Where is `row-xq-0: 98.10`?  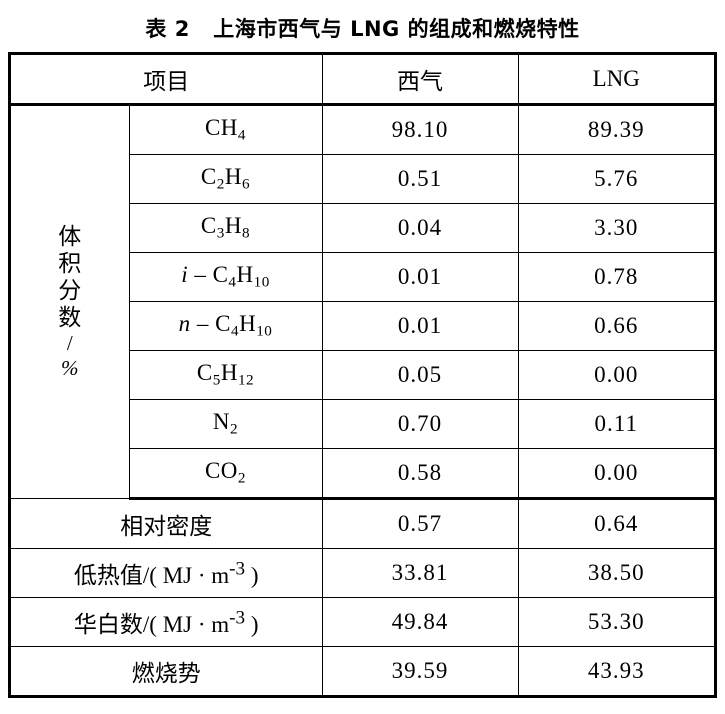 row-xq-0: 98.10 is located at coordinates (420, 129).